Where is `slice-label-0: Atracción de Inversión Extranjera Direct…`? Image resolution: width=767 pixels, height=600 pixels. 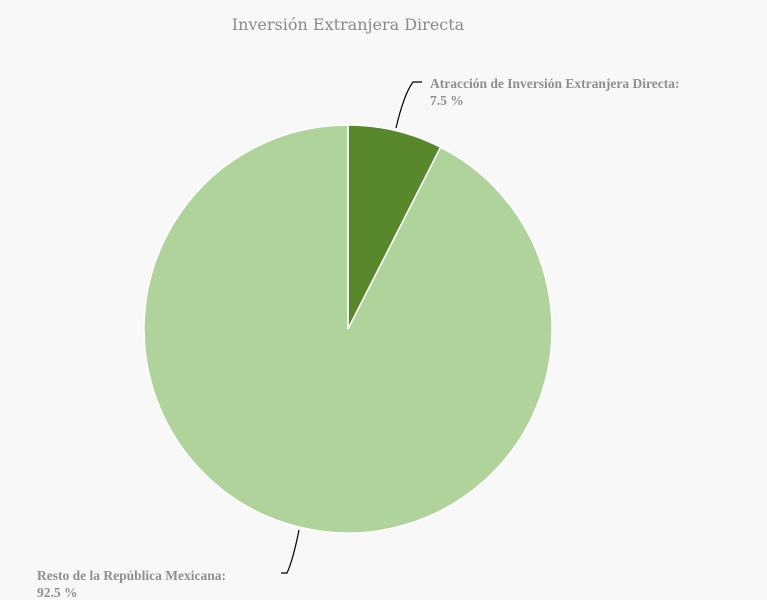 slice-label-0: Atracción de Inversión Extranjera Direct… is located at coordinates (554, 83).